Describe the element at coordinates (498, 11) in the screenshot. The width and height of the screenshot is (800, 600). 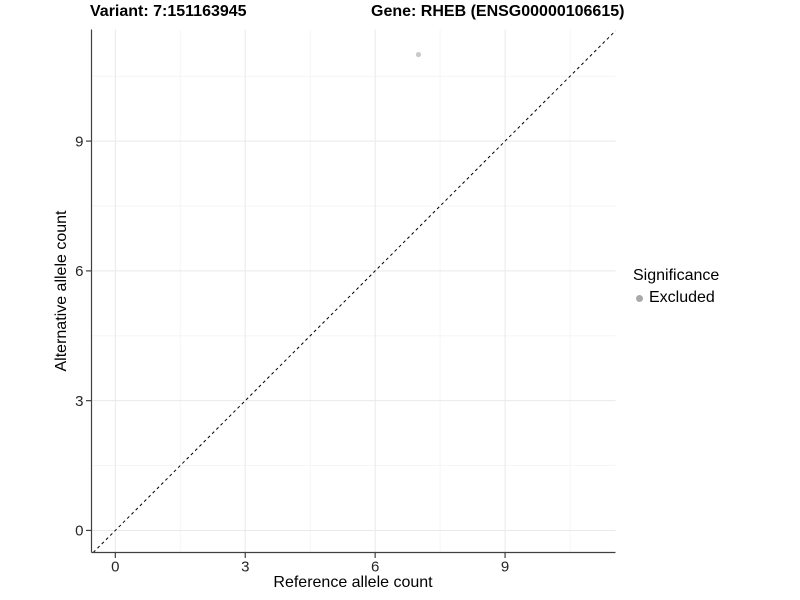
I see `gene-title: Gene: RHEB (ENSG00000106615)` at that location.